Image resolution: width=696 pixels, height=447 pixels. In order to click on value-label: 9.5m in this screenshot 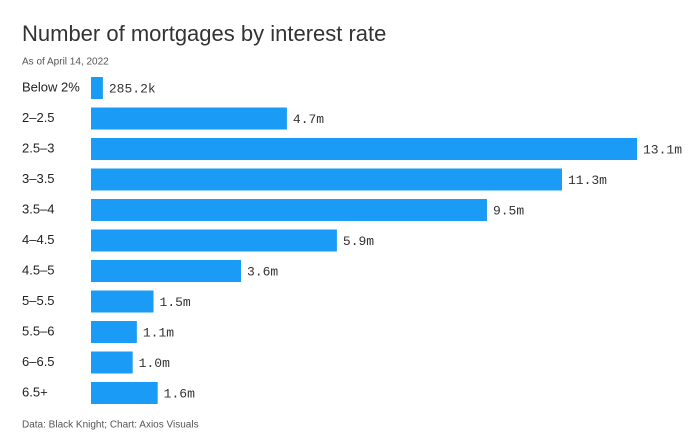, I will do `click(508, 210)`.